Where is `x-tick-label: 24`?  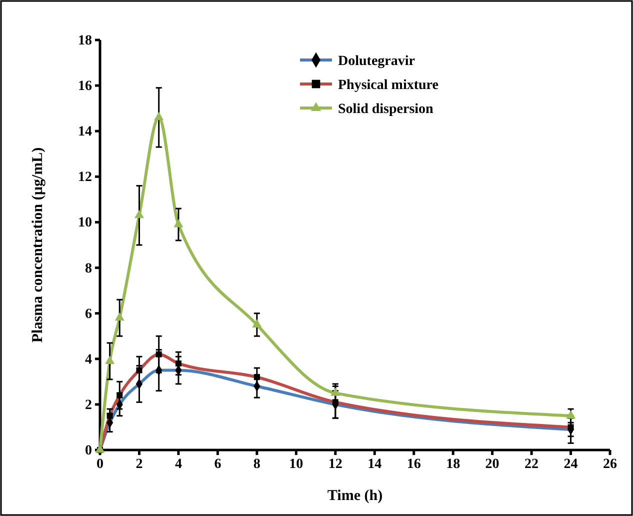
x-tick-label: 24 is located at coordinates (571, 464).